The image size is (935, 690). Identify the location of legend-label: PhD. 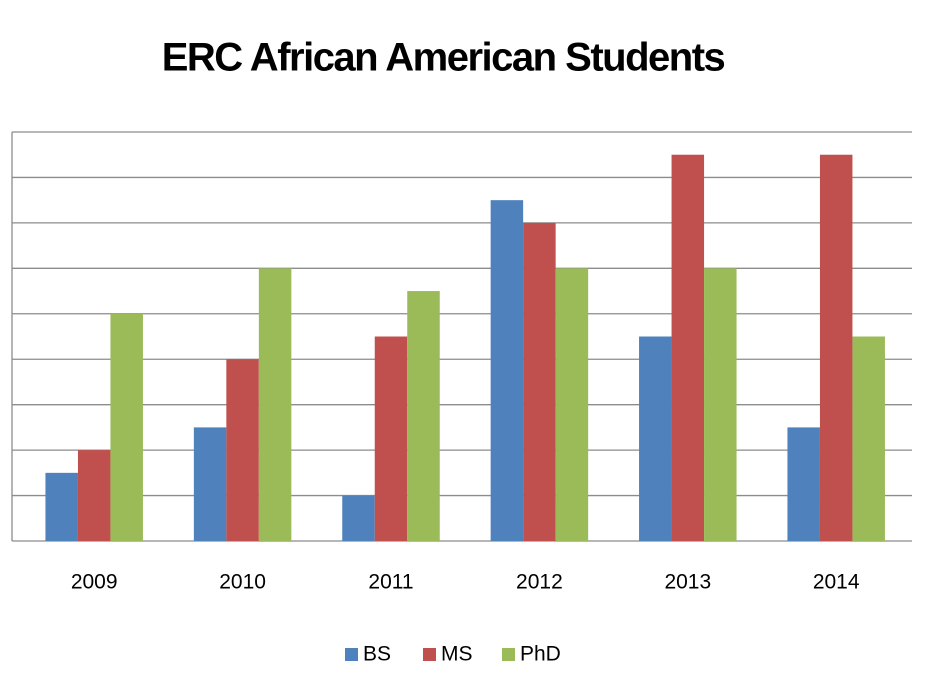
(540, 654).